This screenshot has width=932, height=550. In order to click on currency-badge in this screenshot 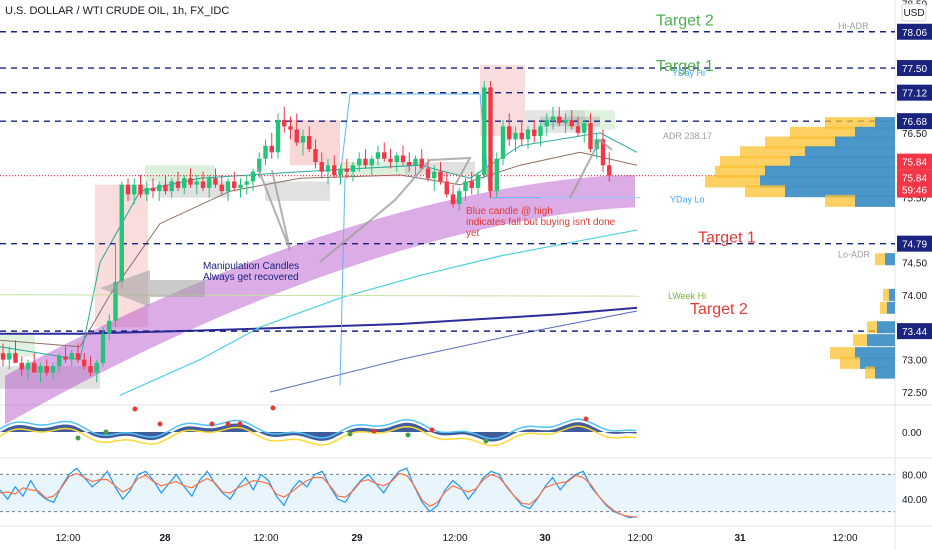, I will do `click(914, 12)`.